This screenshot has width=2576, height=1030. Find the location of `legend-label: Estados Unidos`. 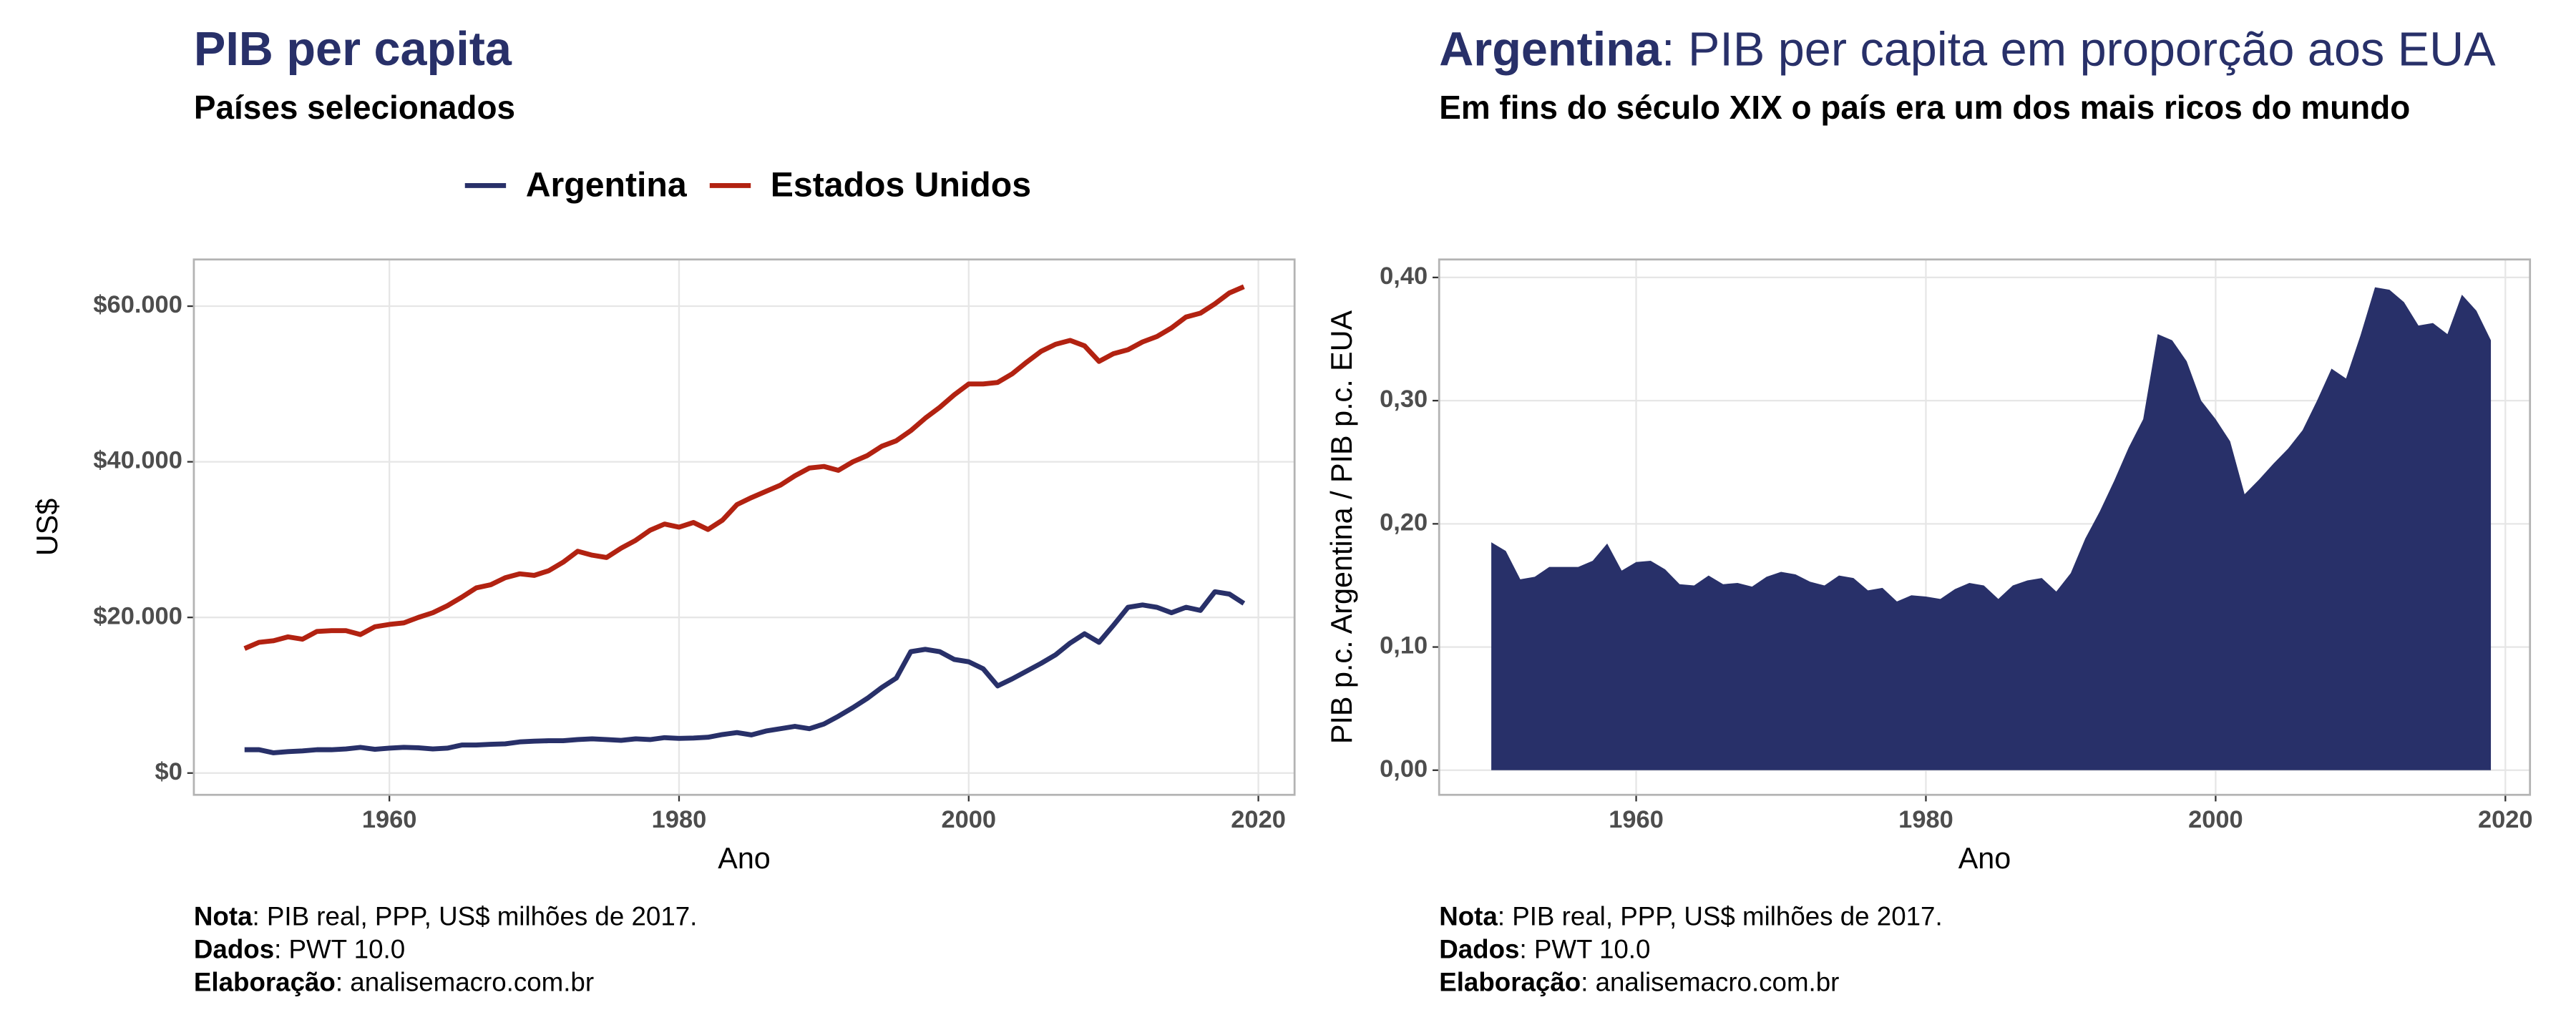

legend-label: Estados Unidos is located at coordinates (901, 184).